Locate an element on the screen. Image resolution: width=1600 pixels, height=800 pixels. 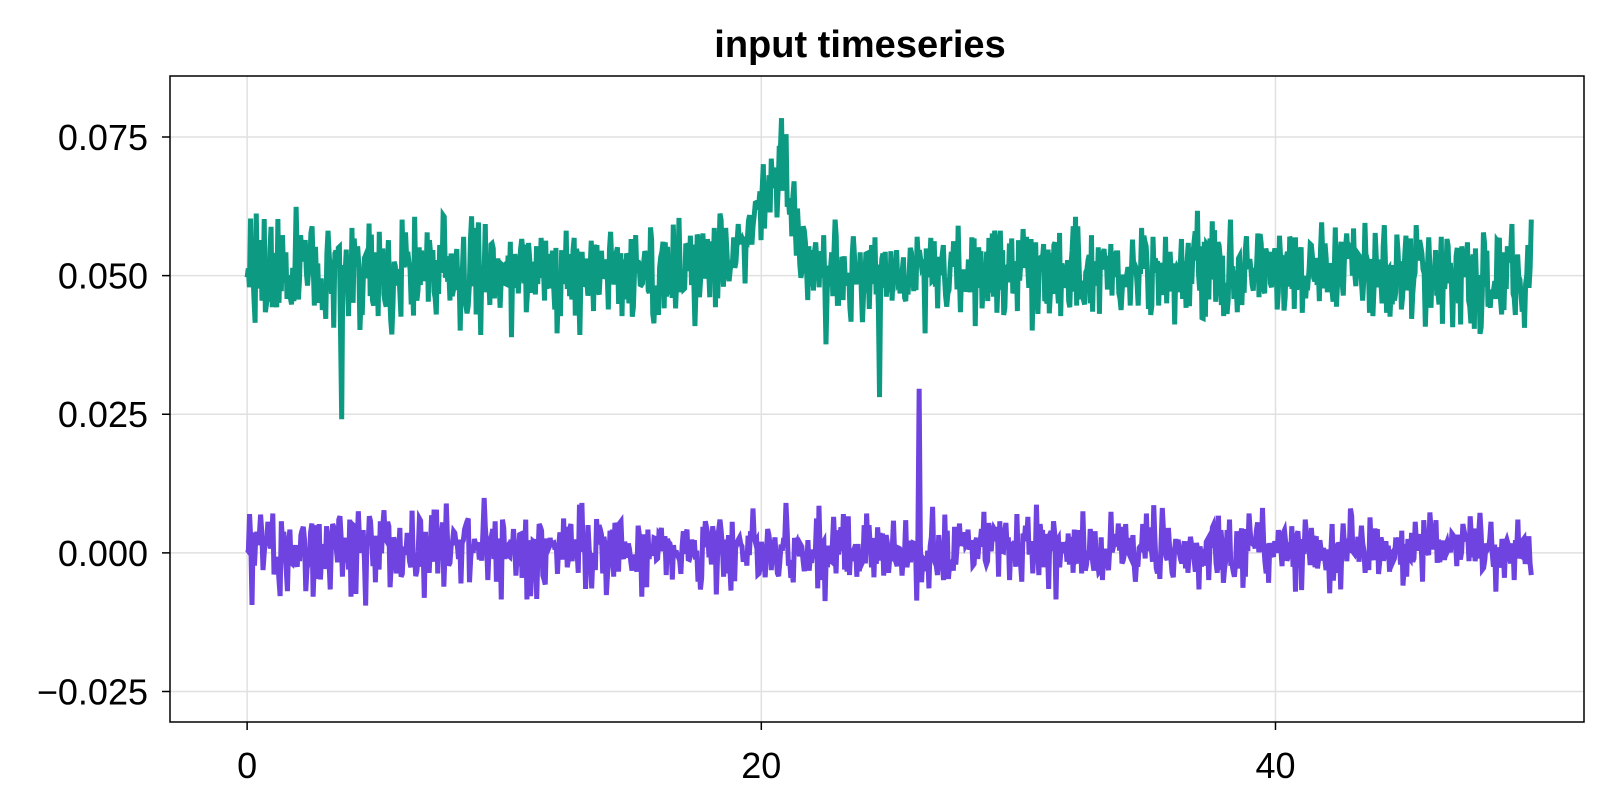
x-tick-label: 20 is located at coordinates (761, 765).